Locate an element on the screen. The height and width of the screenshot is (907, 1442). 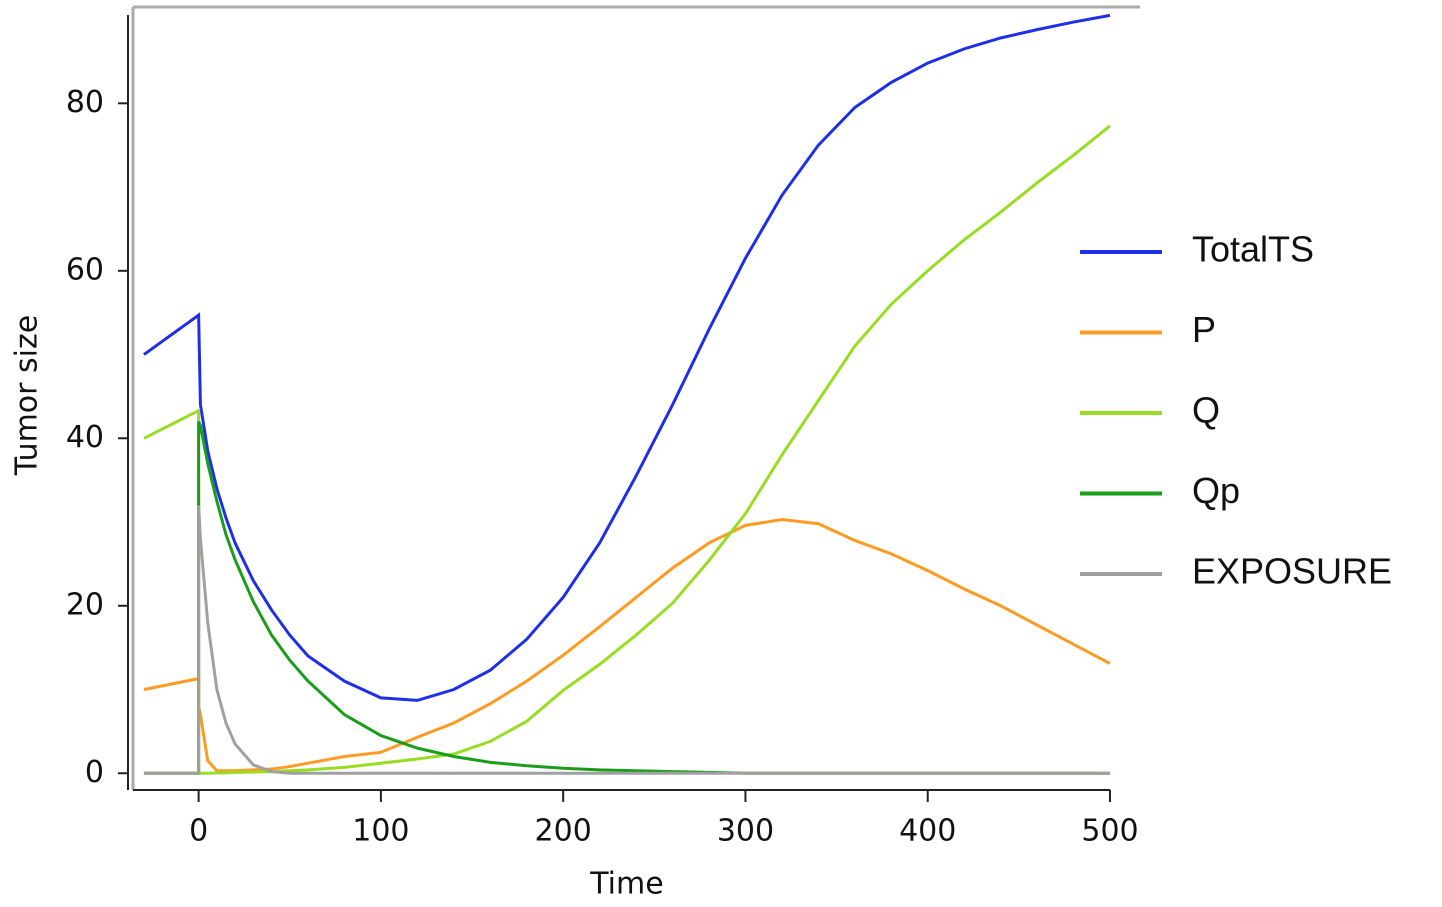
legend-label: Qp is located at coordinates (1216, 490).